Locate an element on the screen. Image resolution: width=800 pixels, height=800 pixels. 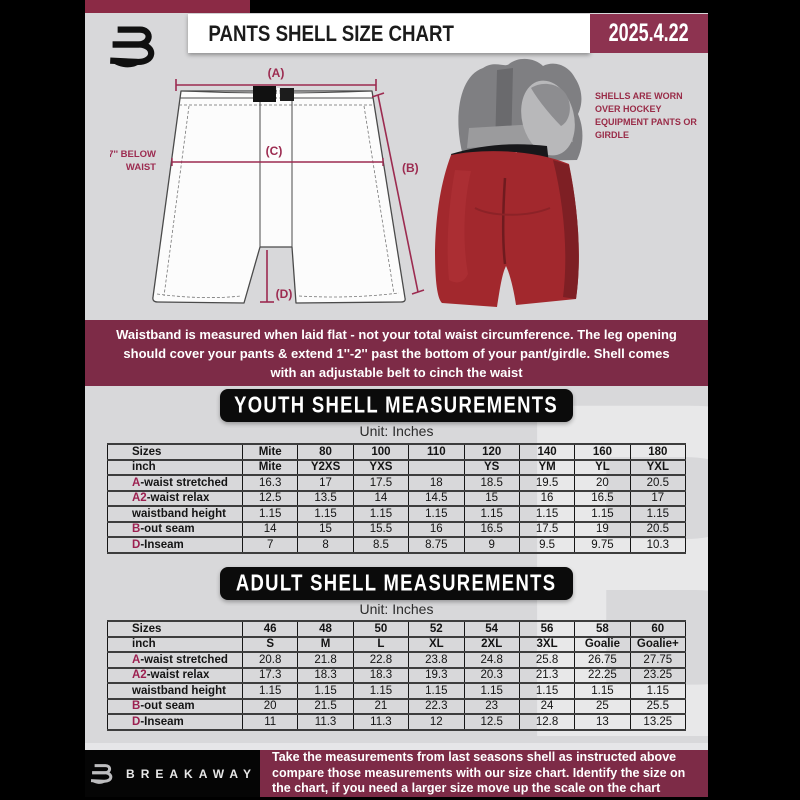
row-label: Sizes is located at coordinates (175, 452).